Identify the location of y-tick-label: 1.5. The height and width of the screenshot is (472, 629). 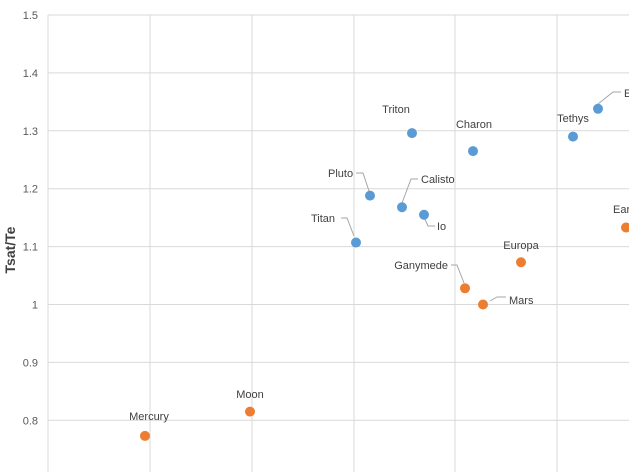
(30, 16).